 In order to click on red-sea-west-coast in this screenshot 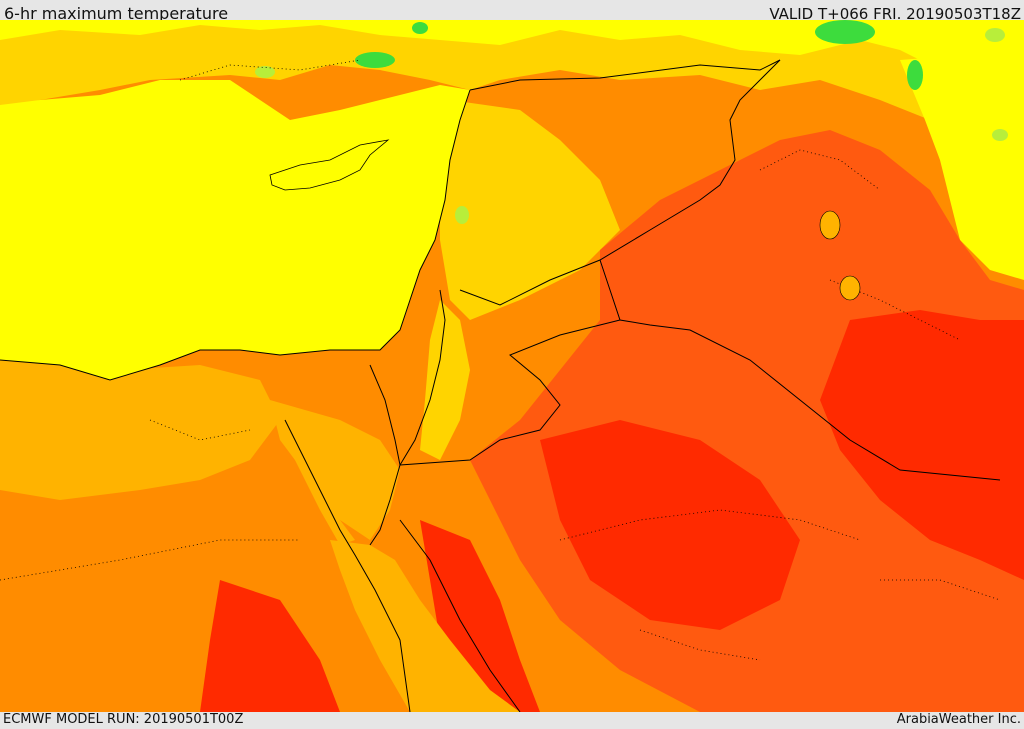, I will do `click(347, 565)`.